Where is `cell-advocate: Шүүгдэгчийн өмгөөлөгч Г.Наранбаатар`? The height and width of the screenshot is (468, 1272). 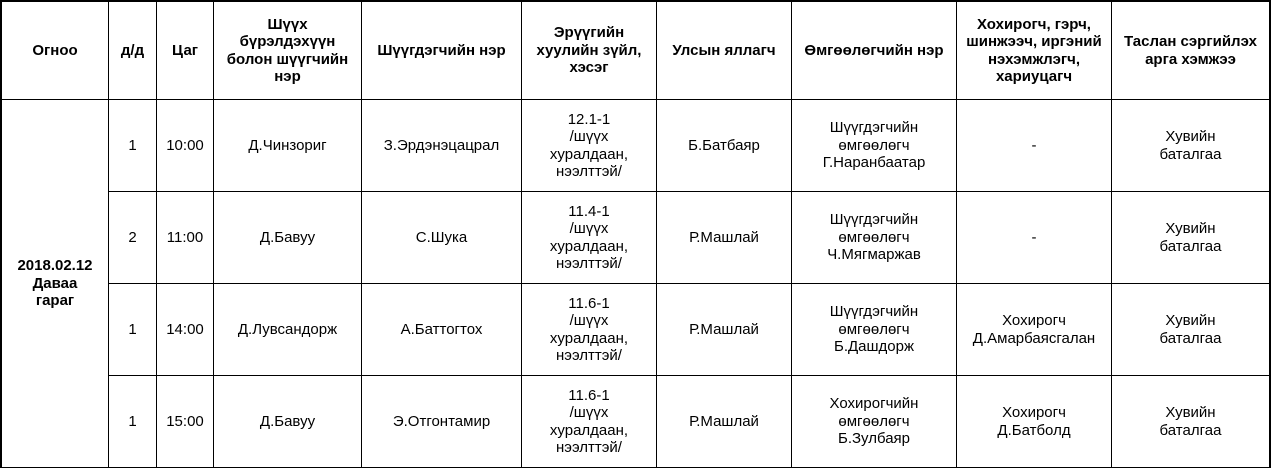
cell-advocate: Шүүгдэгчийн өмгөөлөгч Г.Наранбаатар is located at coordinates (874, 145).